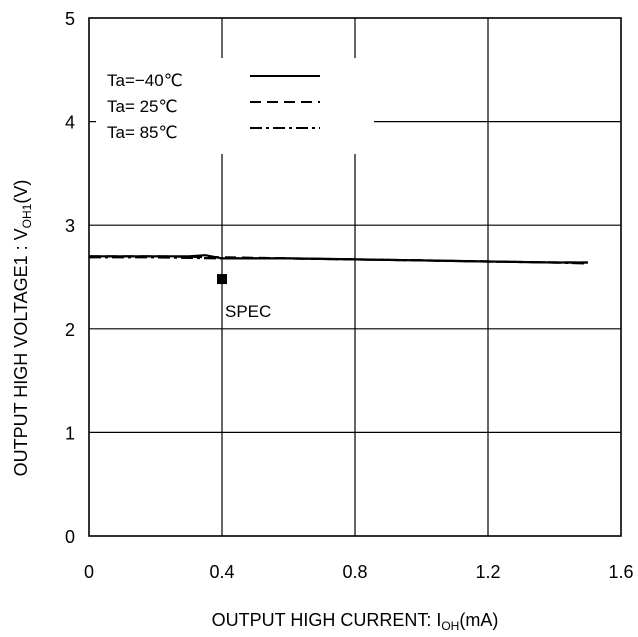 This screenshot has width=638, height=637. I want to click on y-tick-label: 0, so click(70, 537).